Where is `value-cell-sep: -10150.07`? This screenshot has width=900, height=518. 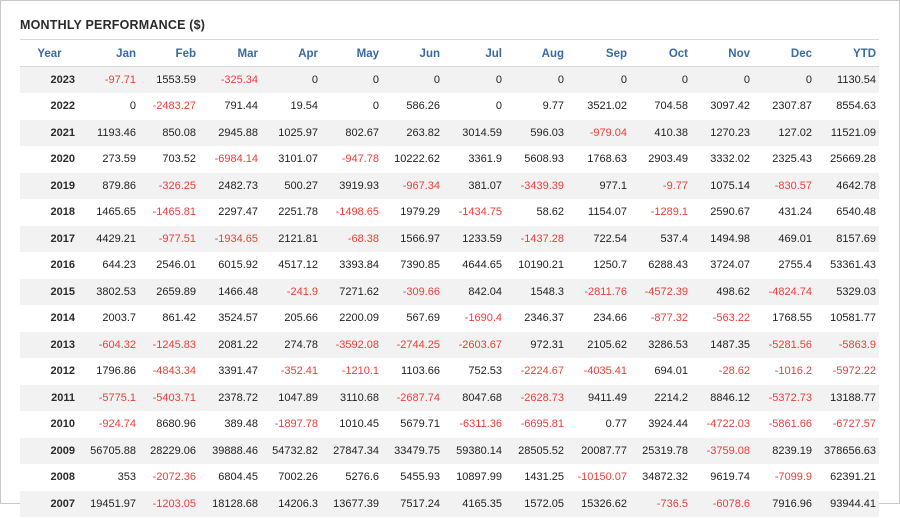 value-cell-sep: -10150.07 is located at coordinates (598, 477).